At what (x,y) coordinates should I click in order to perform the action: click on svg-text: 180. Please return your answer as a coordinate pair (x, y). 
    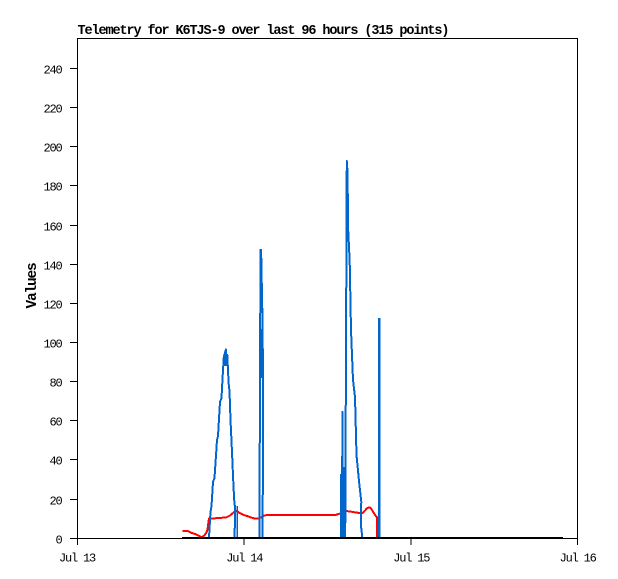
    Looking at the image, I should click on (52, 188).